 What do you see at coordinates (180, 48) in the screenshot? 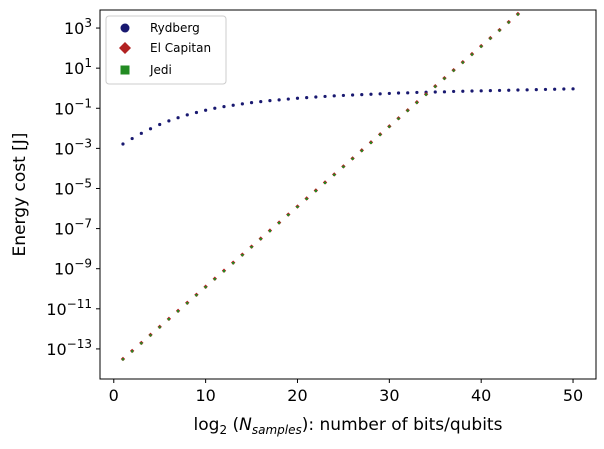
I see `legend-label-el-capitan: El Capitan` at bounding box center [180, 48].